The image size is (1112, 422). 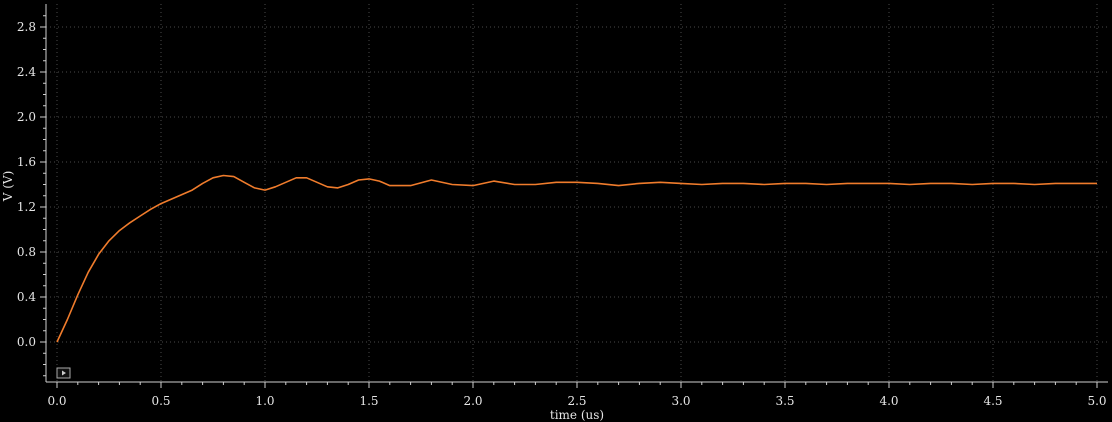 What do you see at coordinates (26, 72) in the screenshot?
I see `y-tick-label: 2.4` at bounding box center [26, 72].